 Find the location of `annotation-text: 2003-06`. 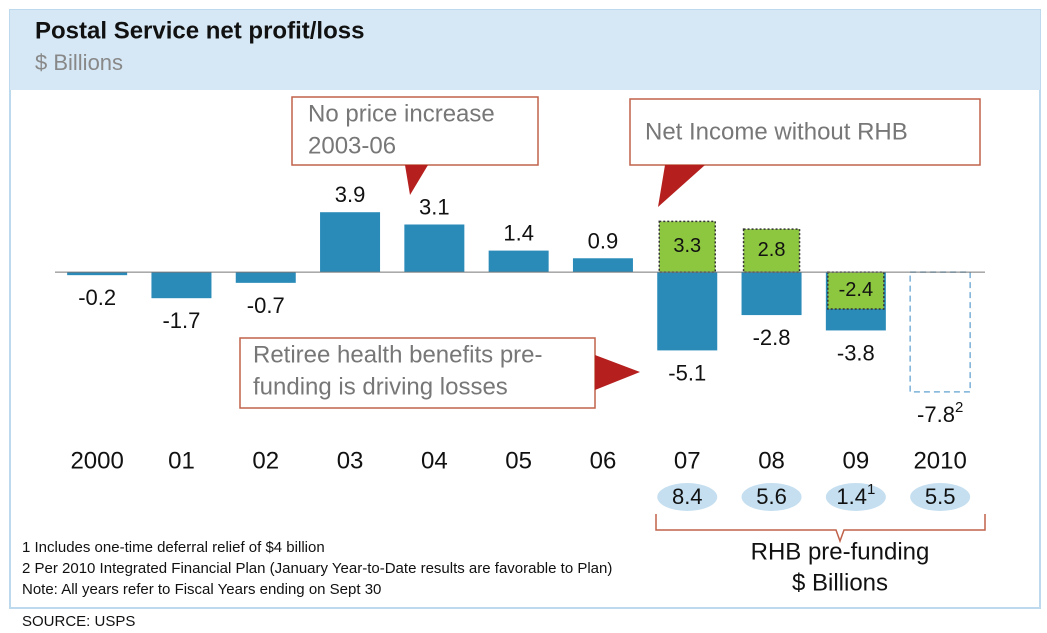

annotation-text: 2003-06 is located at coordinates (352, 145).